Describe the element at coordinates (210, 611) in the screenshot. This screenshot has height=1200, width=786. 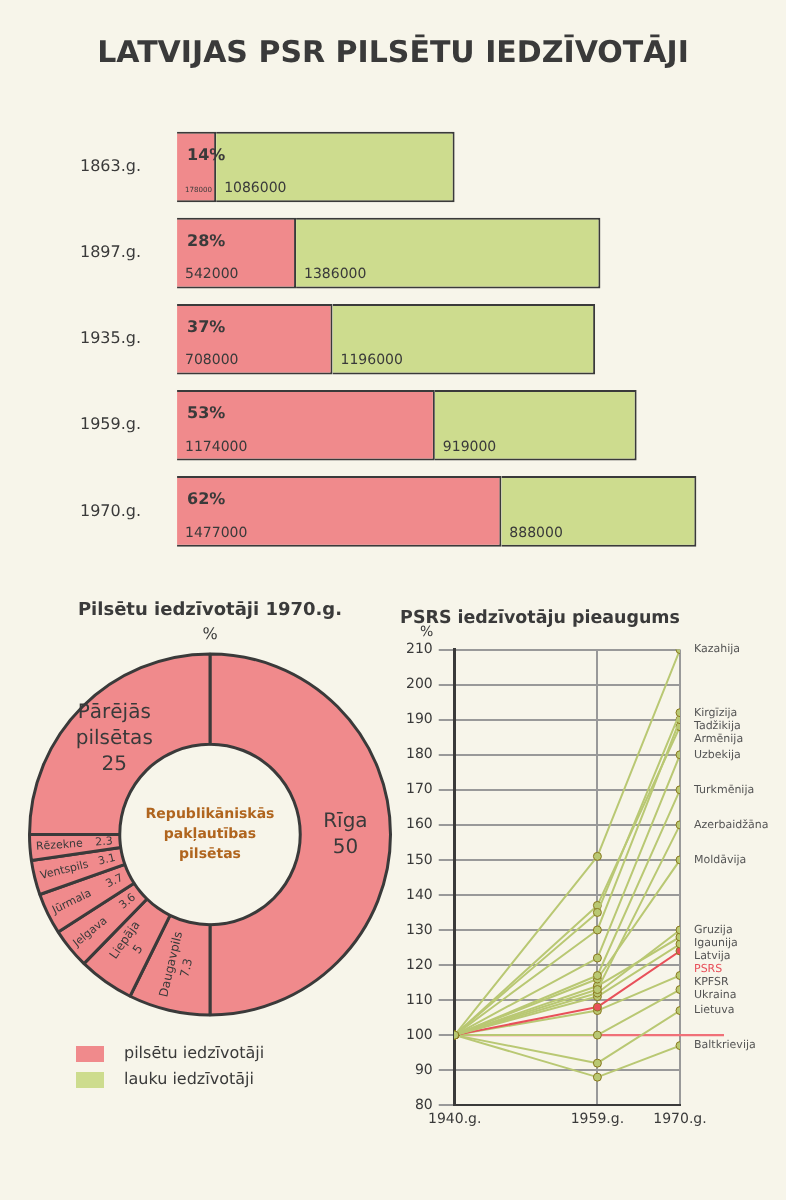
I see `chart-title: Pilsētu iedzīvotāji 1970.g.` at that location.